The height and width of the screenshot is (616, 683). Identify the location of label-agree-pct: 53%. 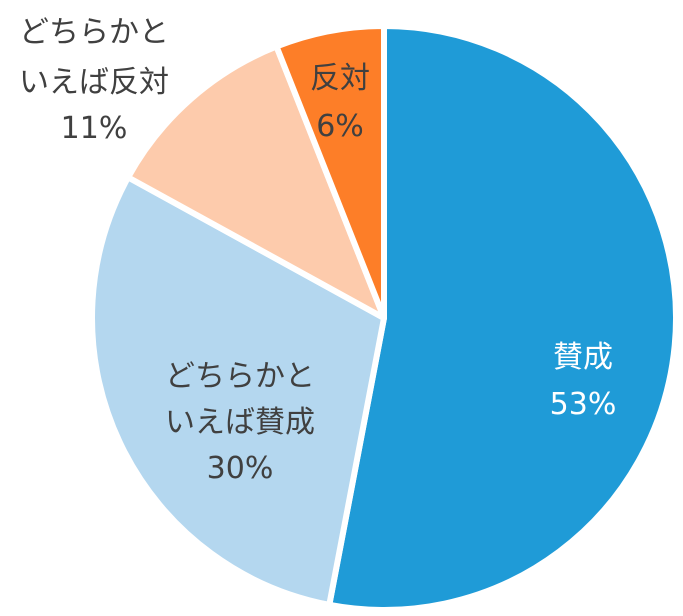
(583, 404).